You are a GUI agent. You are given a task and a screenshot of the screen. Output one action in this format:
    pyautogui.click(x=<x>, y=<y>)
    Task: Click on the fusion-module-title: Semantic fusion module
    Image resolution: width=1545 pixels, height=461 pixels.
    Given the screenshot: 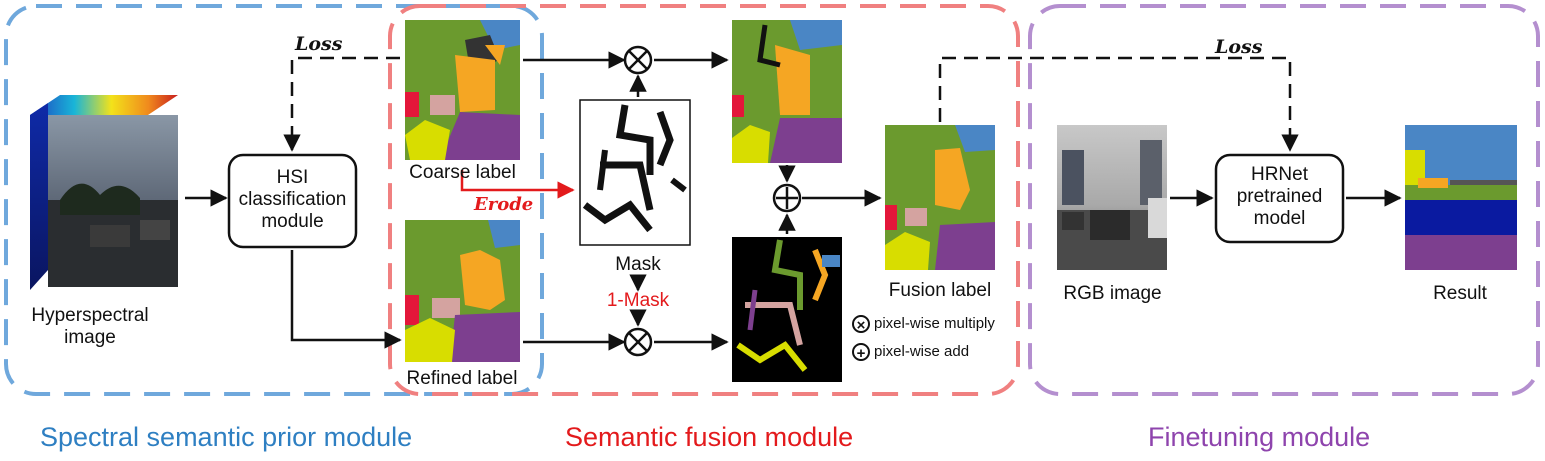 What is the action you would take?
    pyautogui.click(x=709, y=437)
    